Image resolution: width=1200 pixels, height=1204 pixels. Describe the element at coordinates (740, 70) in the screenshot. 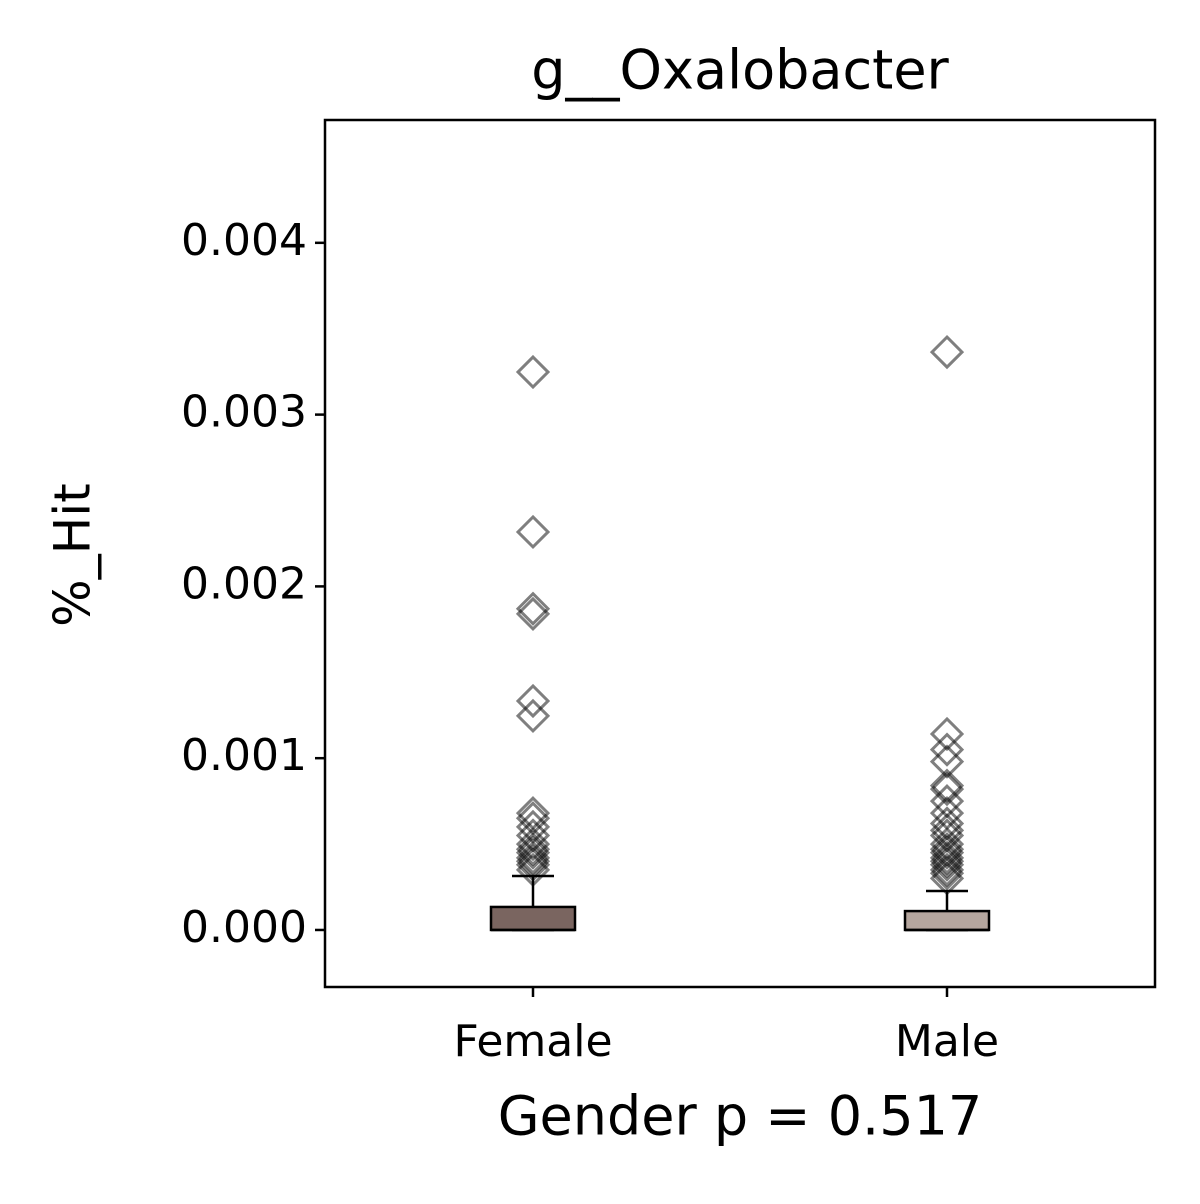

I see `chart-title: g__Oxalobacter` at that location.